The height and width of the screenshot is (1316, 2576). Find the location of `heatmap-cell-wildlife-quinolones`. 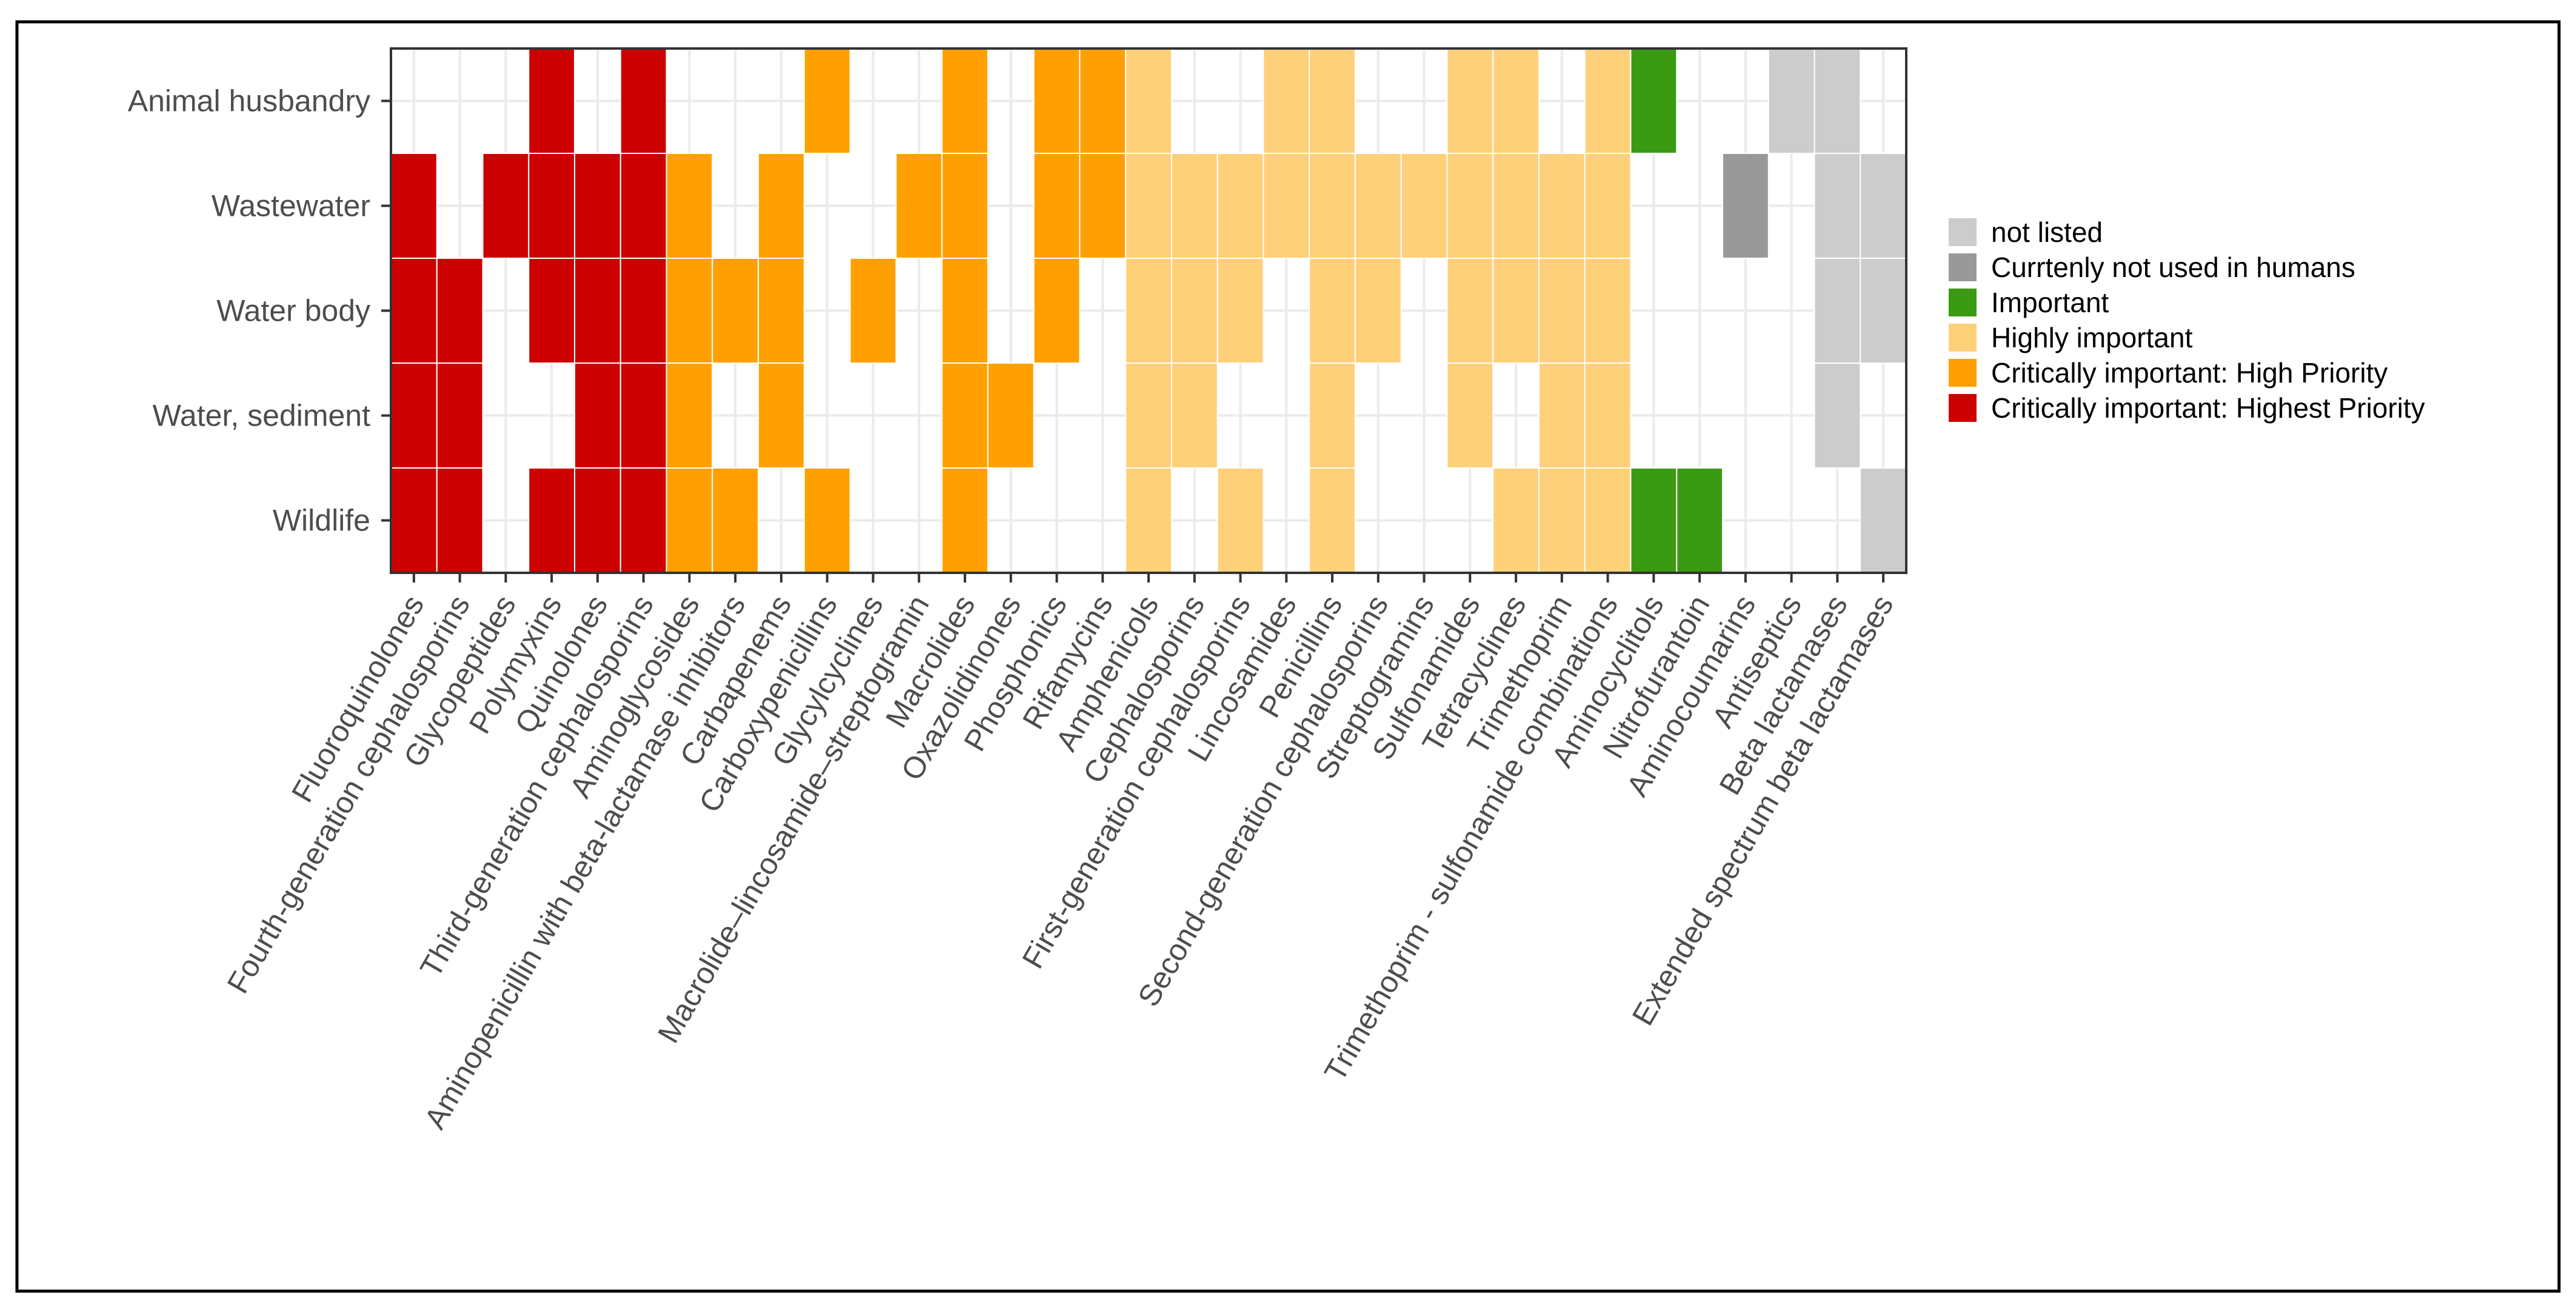

heatmap-cell-wildlife-quinolones is located at coordinates (597, 520).